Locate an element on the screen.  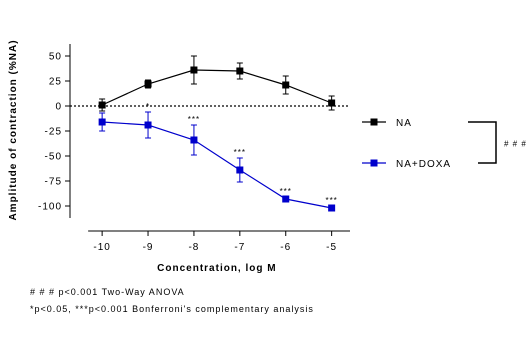
y-tick-label: -25 is located at coordinates (53, 132).